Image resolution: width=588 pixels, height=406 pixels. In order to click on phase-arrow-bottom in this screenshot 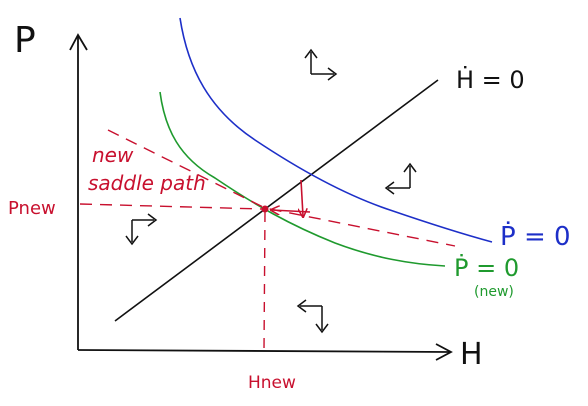, I will do `click(312, 316)`.